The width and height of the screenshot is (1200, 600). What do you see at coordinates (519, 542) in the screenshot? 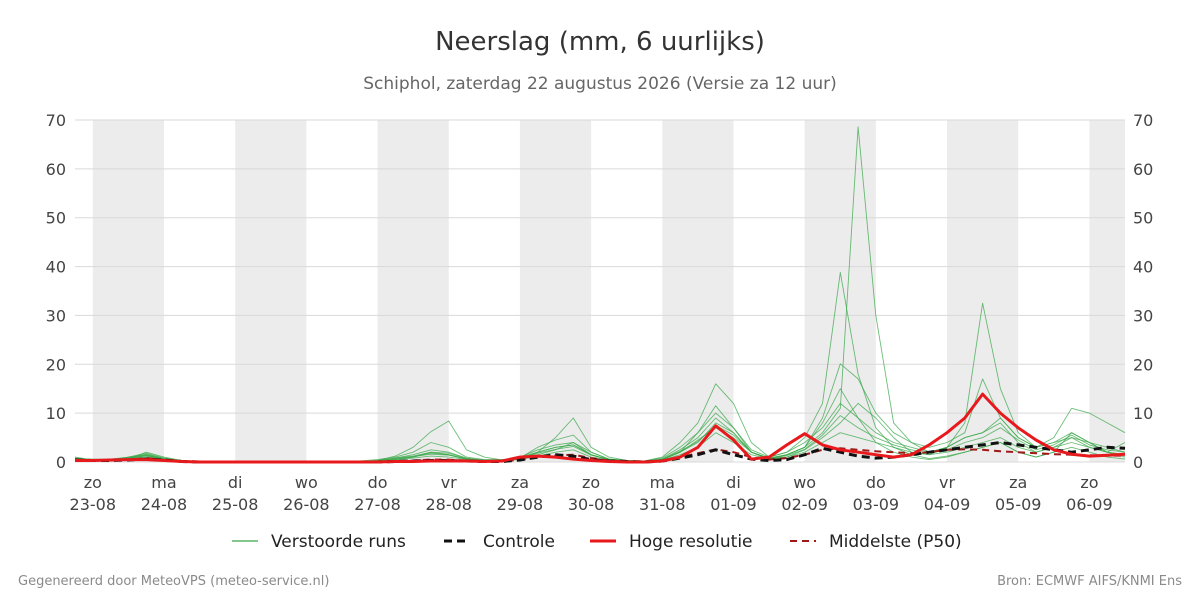
I see `legend-label: Controle` at bounding box center [519, 542].